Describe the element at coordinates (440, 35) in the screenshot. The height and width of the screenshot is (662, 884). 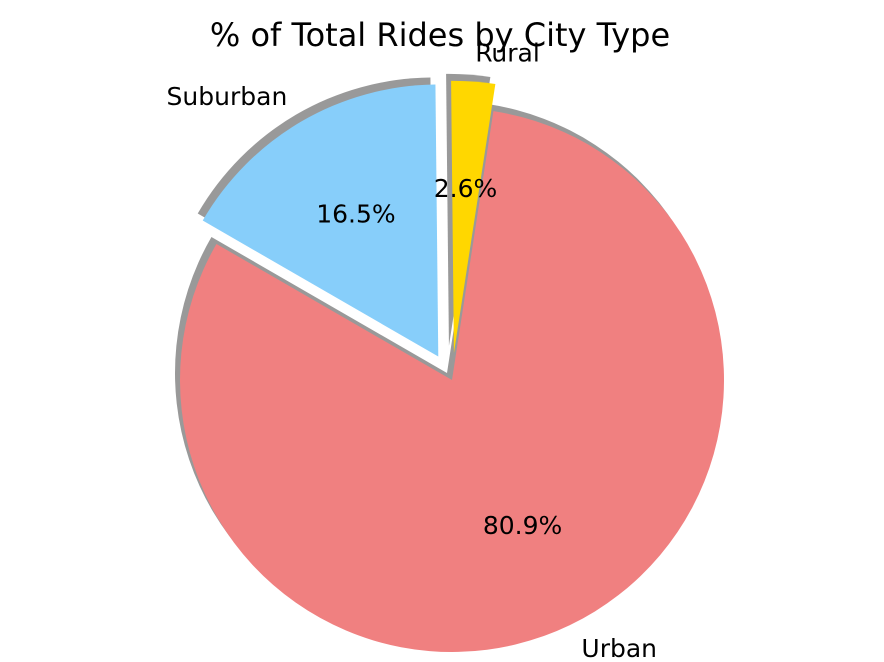
I see `chart-title: % of Total Rides by City Type` at that location.